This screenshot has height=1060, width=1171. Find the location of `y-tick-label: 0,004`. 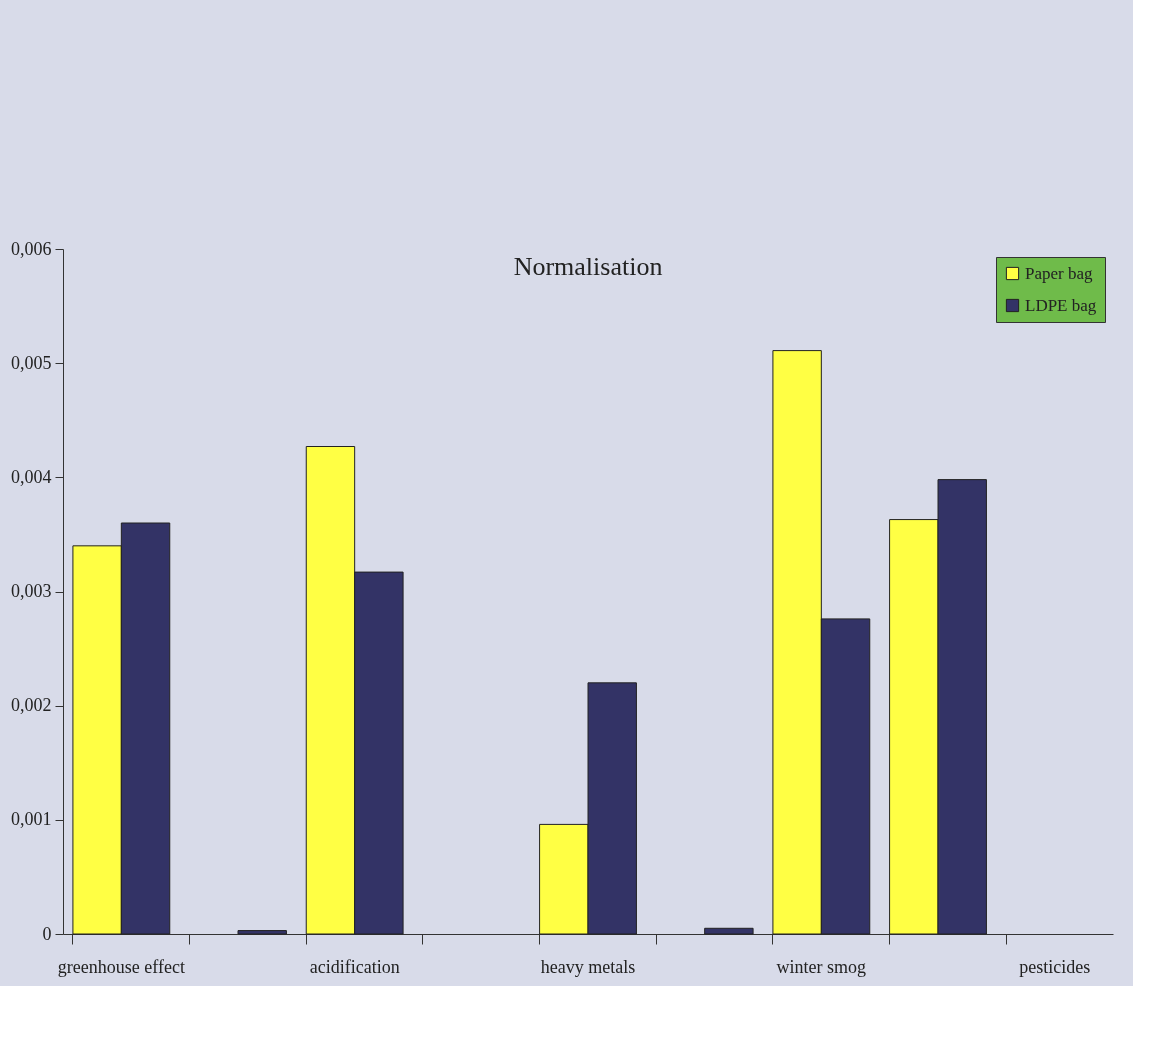

y-tick-label: 0,004 is located at coordinates (31, 476).